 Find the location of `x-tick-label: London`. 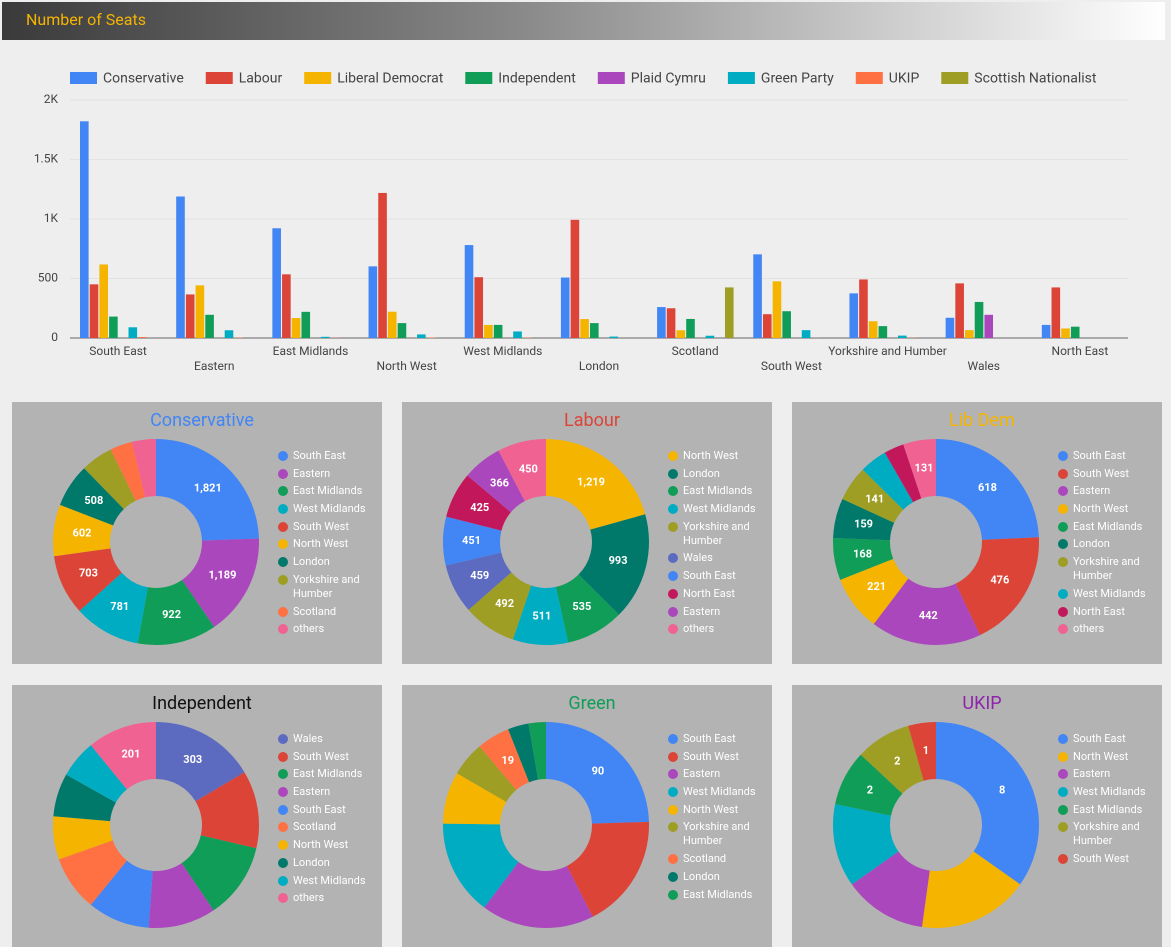

x-tick-label: London is located at coordinates (599, 366).